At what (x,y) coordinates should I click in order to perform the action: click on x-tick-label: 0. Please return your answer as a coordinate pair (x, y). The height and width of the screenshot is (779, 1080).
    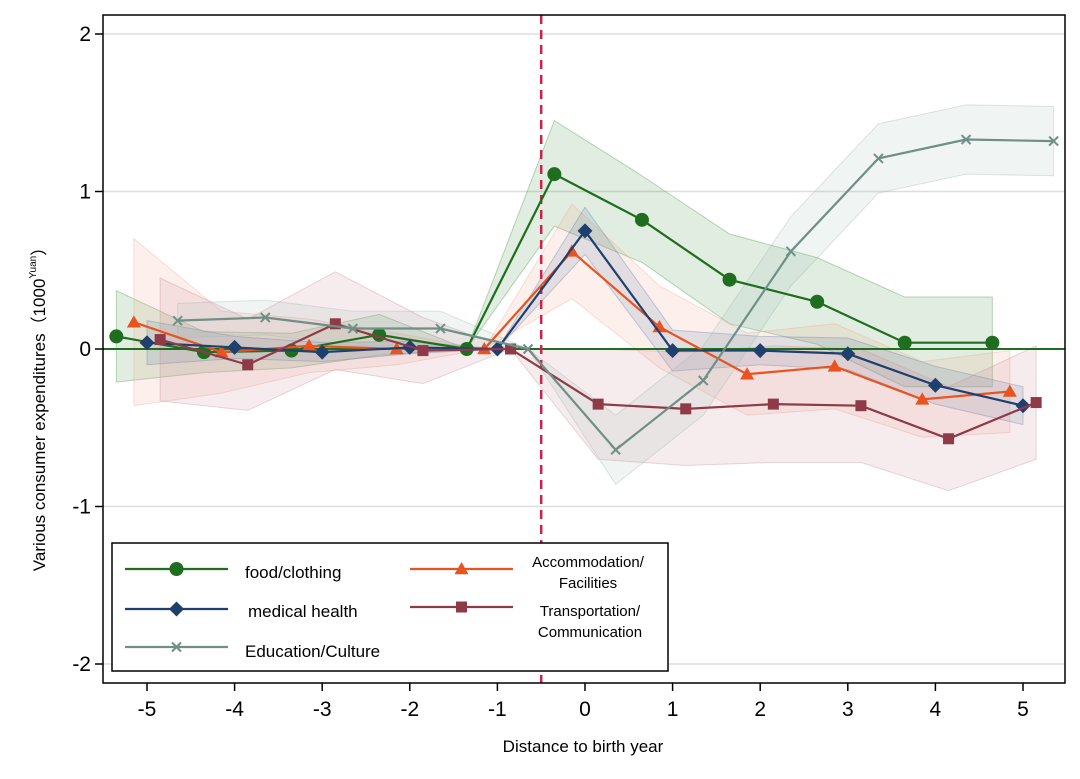
    Looking at the image, I should click on (585, 709).